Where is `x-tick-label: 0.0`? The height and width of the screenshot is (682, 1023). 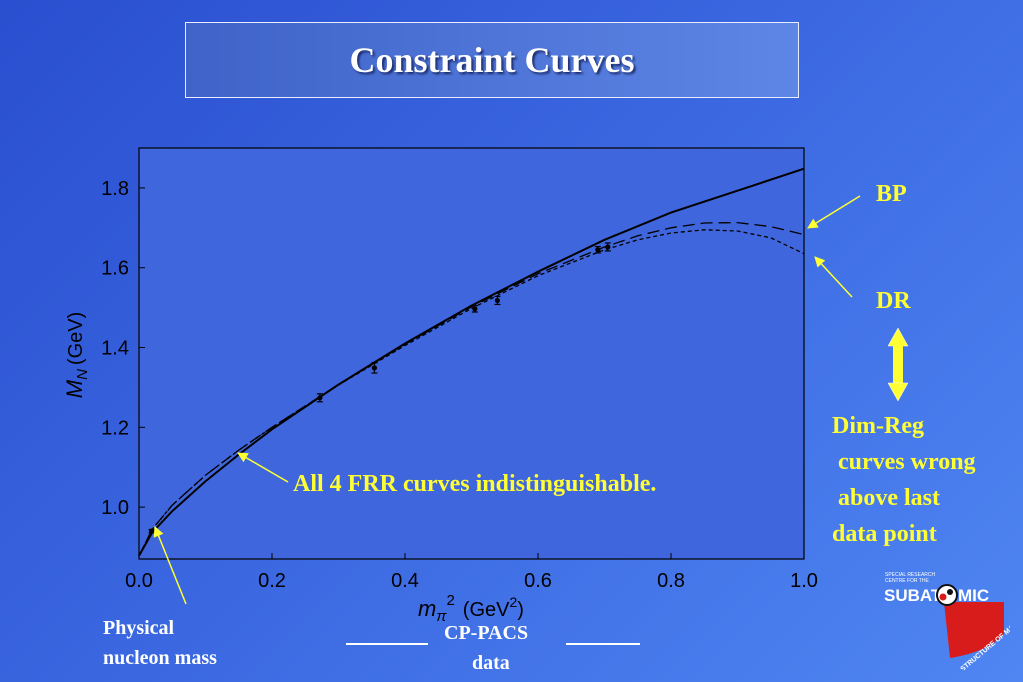 x-tick-label: 0.0 is located at coordinates (139, 581).